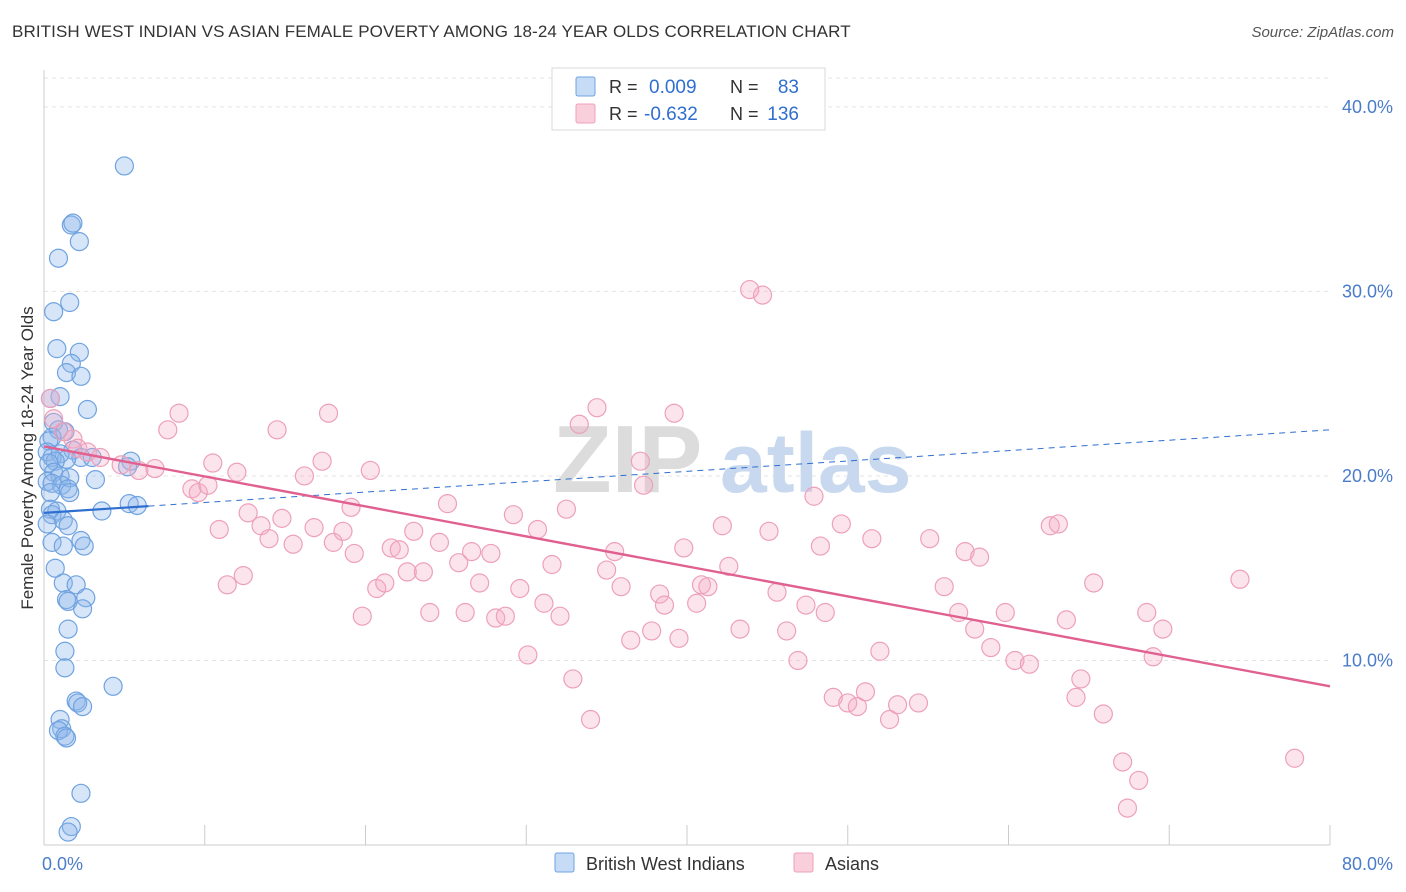 The width and height of the screenshot is (1406, 892). I want to click on legend-r-value-1: 0.009, so click(673, 87).